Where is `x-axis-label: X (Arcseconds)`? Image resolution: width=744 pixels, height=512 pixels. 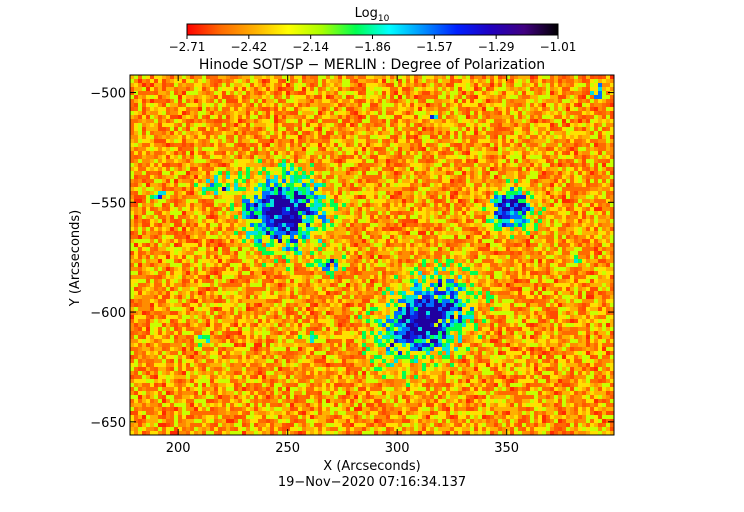 x-axis-label: X (Arcseconds) is located at coordinates (371, 466).